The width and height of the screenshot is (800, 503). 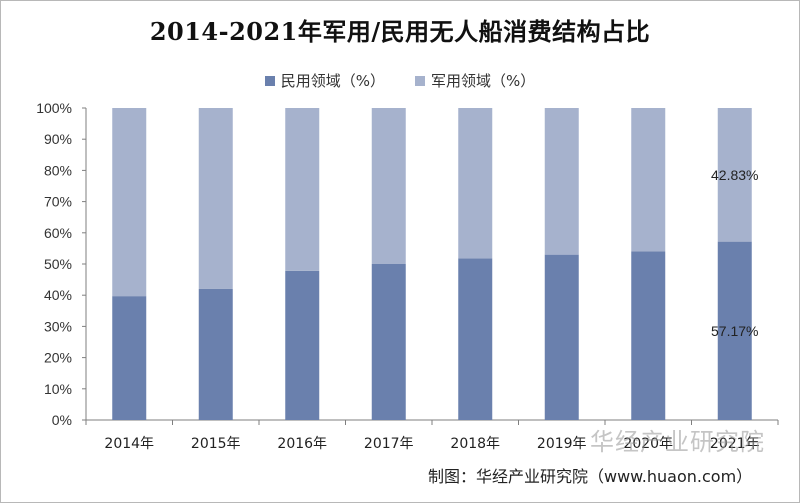 What do you see at coordinates (332, 81) in the screenshot?
I see `legend-label-civil: 民用领域（%）` at bounding box center [332, 81].